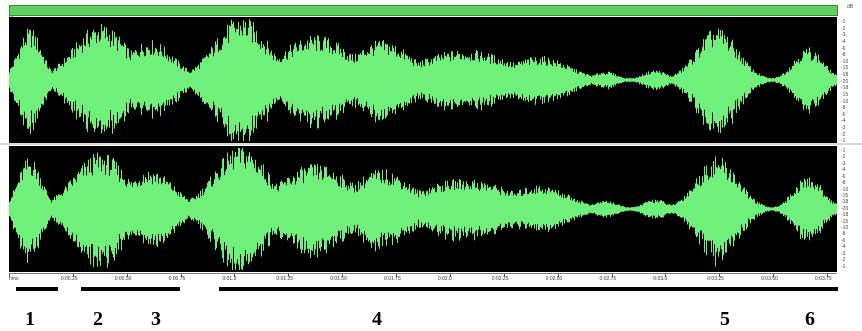  Describe the element at coordinates (392, 279) in the screenshot. I see `time-tick-label: 0:01.75` at that location.